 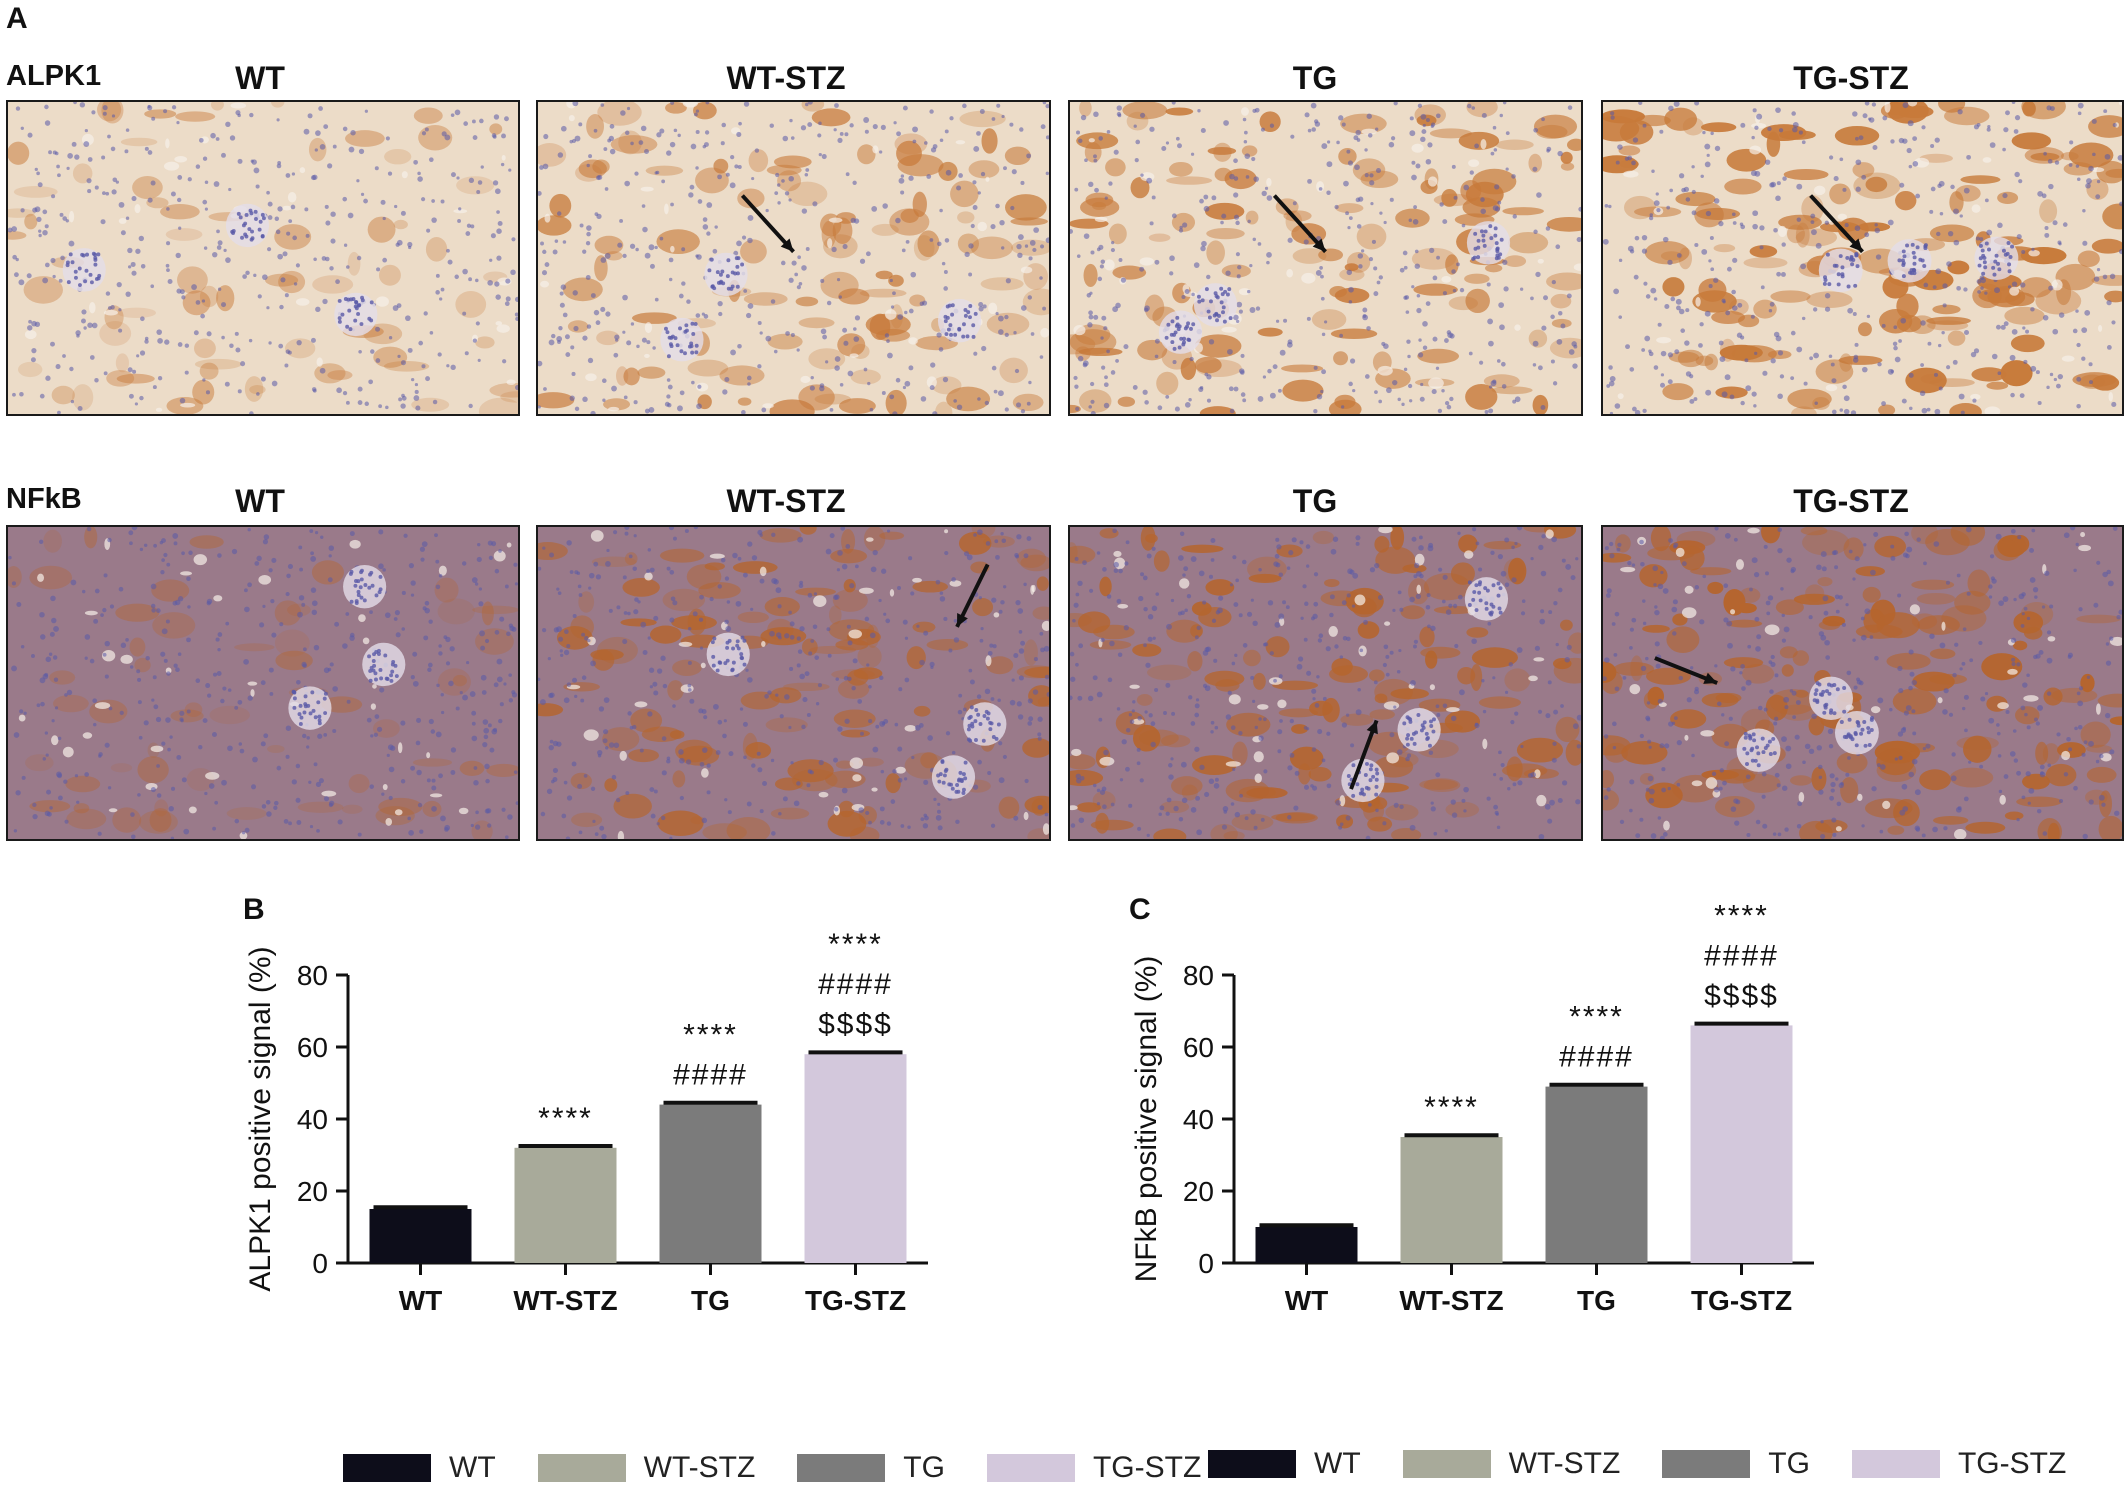 I want to click on legend-alpk1: WT WT-STZ TG TG-STZ, so click(x=793, y=1468).